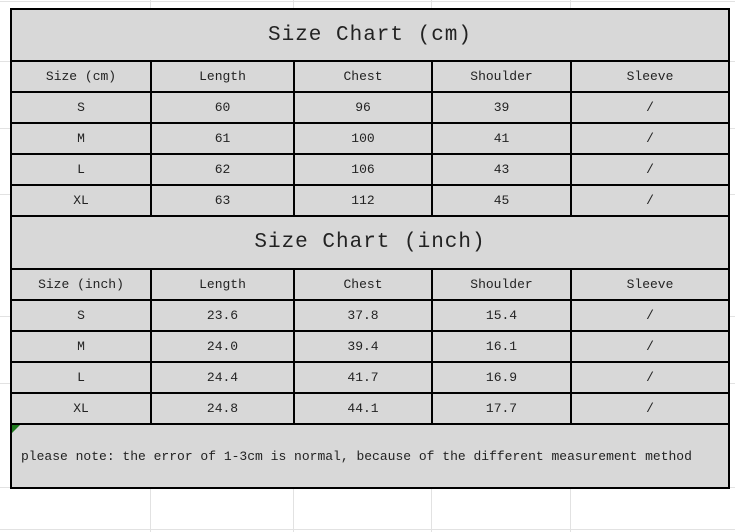  I want to click on table-row: L 62 106 43 /, so click(370, 169).